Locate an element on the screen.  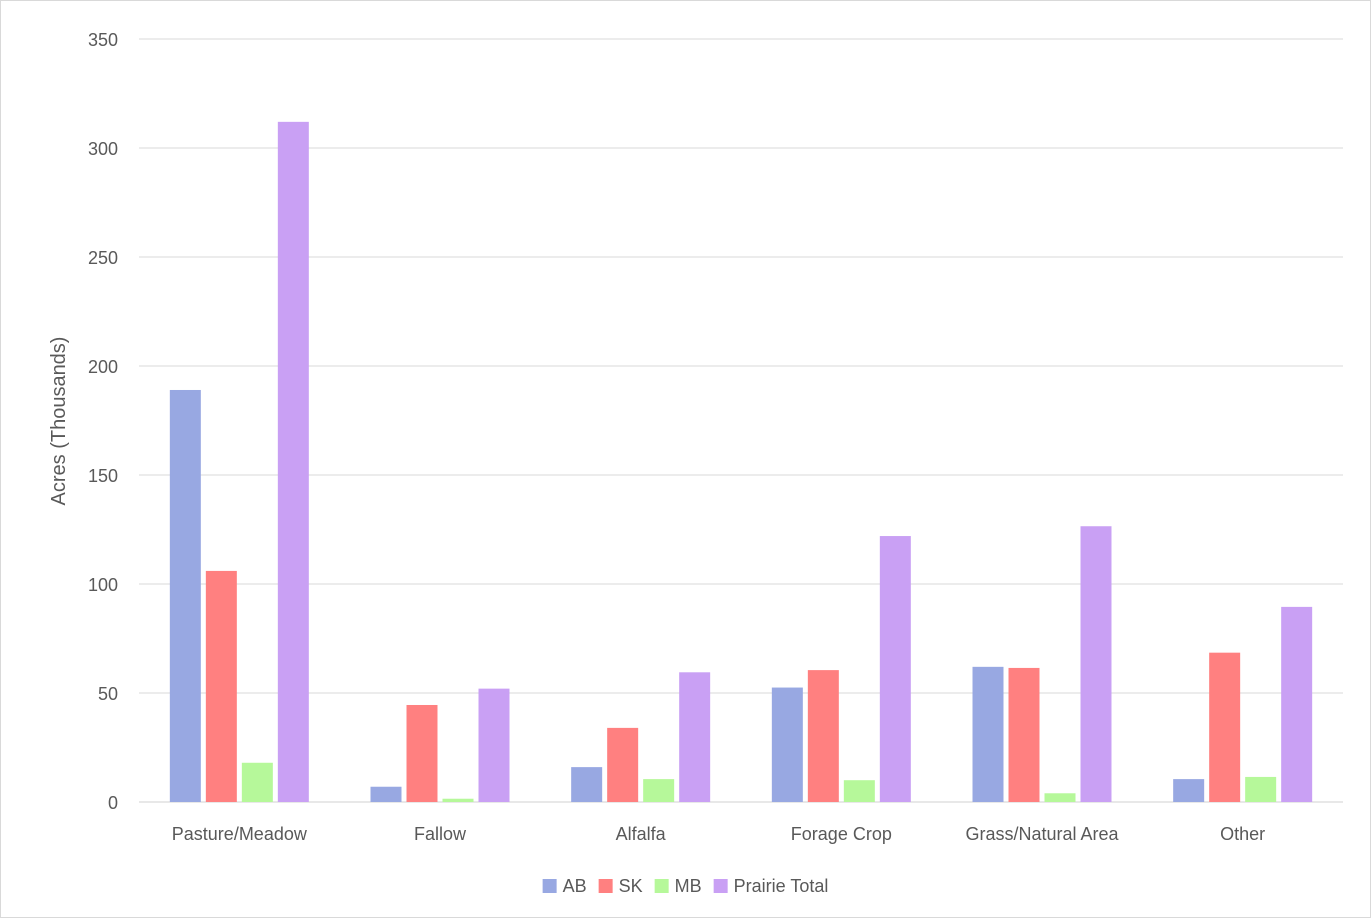
bar-mb-grass-natural-area is located at coordinates (1060, 797).